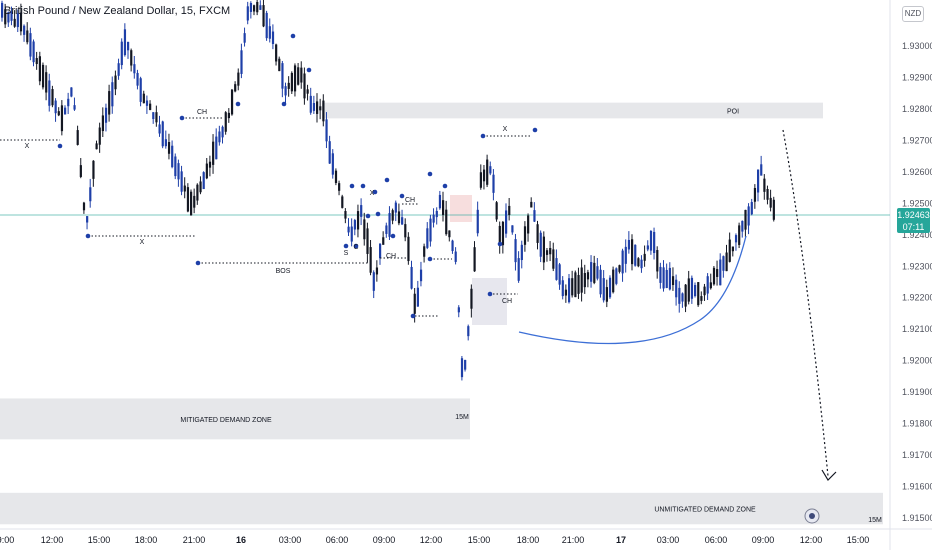 The width and height of the screenshot is (932, 550). What do you see at coordinates (917, 392) in the screenshot?
I see `price-axis-label: 1.91900` at bounding box center [917, 392].